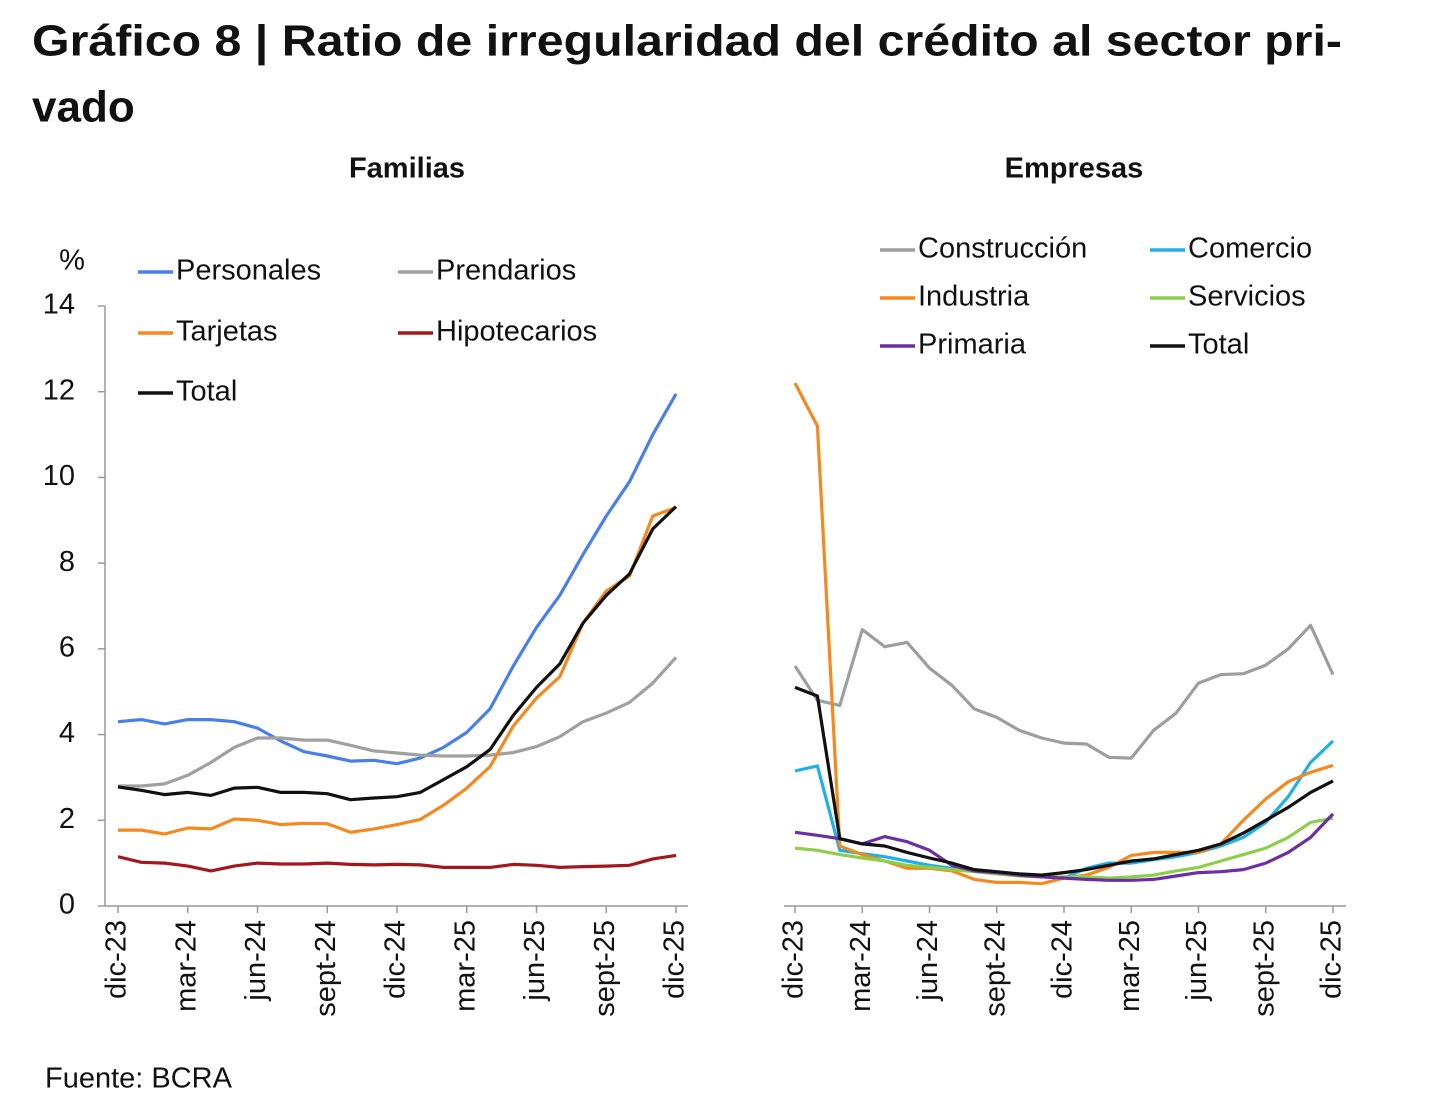 Image resolution: width=1440 pixels, height=1114 pixels. What do you see at coordinates (67, 648) in the screenshot?
I see `y-tick-label: 6` at bounding box center [67, 648].